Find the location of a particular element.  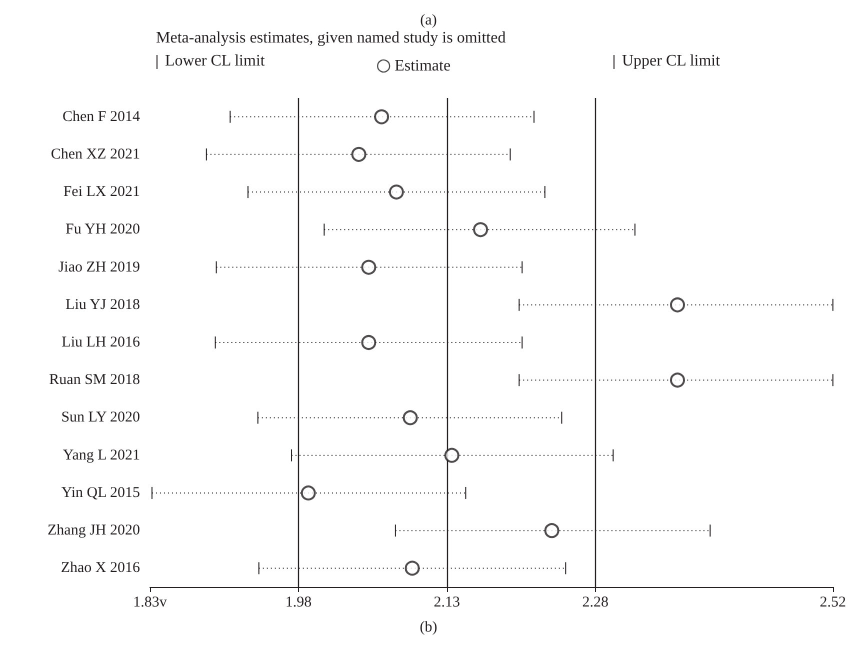

y-tick-label: Zhao X 2016 is located at coordinates (100, 568).